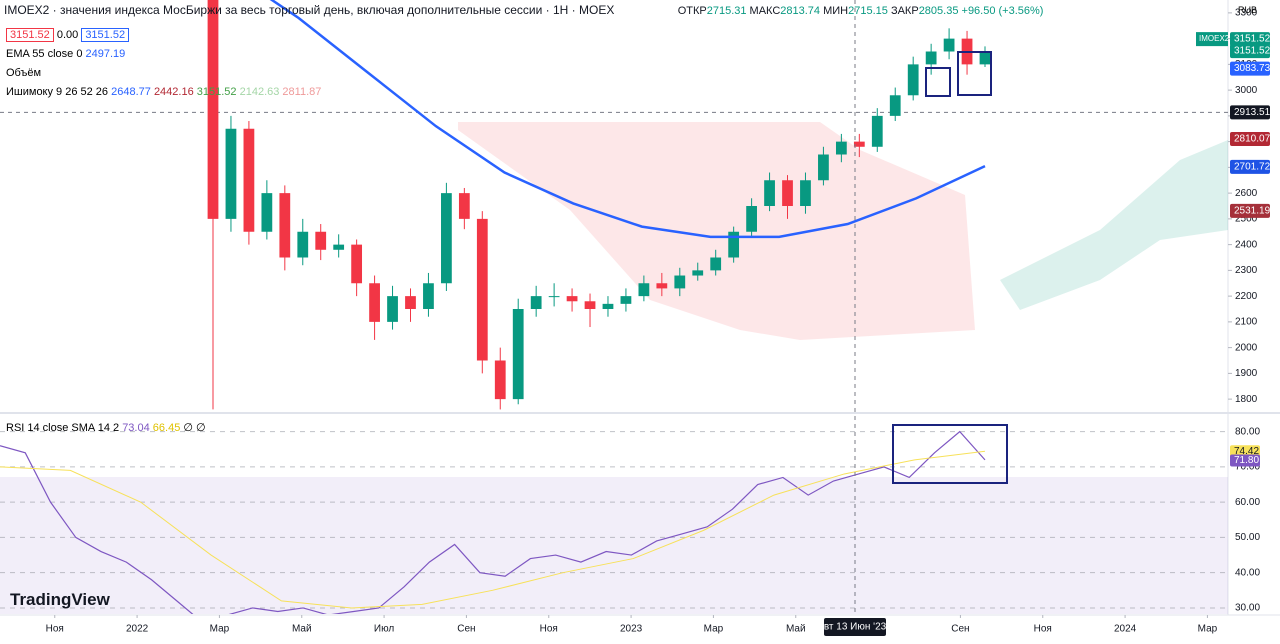 The width and height of the screenshot is (1280, 644). What do you see at coordinates (163, 54) in the screenshot?
I see `indicator: EMA 55 close 0 2497.19` at bounding box center [163, 54].